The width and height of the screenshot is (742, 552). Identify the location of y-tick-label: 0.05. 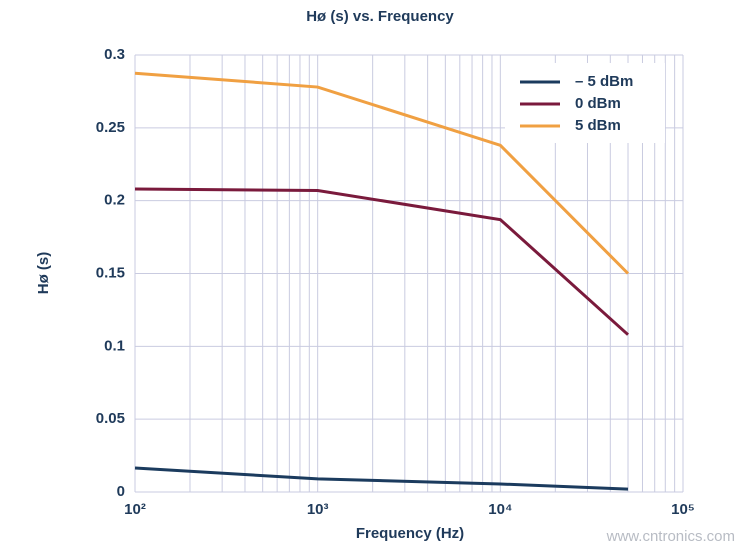
(110, 418).